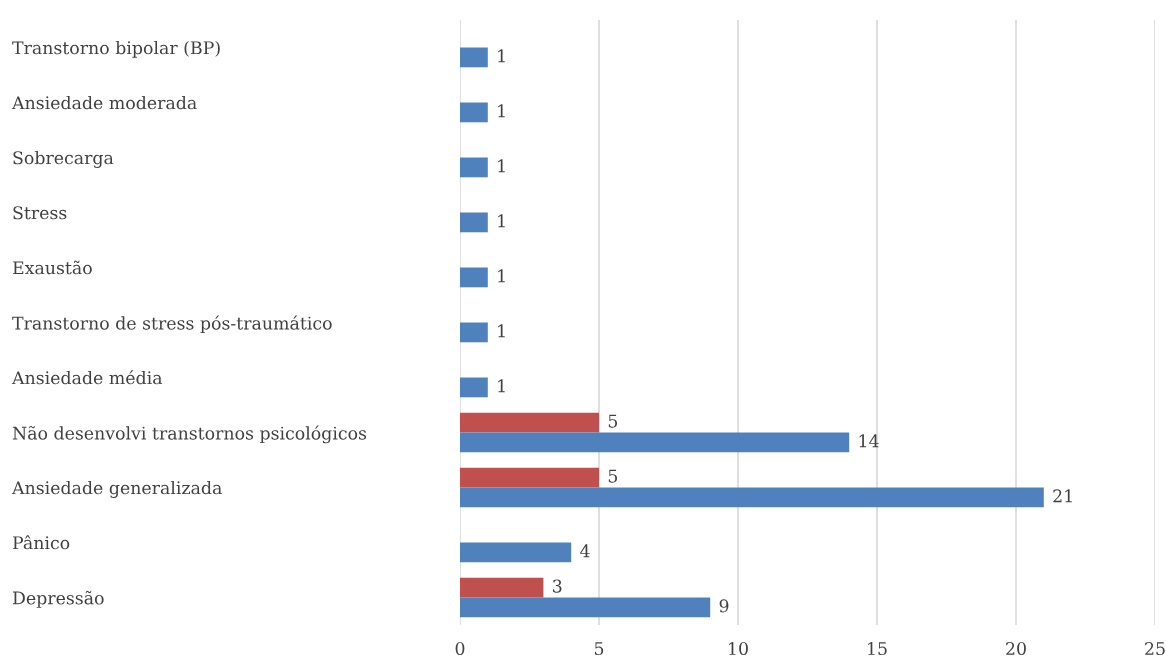 The height and width of the screenshot is (664, 1166). Describe the element at coordinates (724, 606) in the screenshot. I see `data-label: 9` at that location.